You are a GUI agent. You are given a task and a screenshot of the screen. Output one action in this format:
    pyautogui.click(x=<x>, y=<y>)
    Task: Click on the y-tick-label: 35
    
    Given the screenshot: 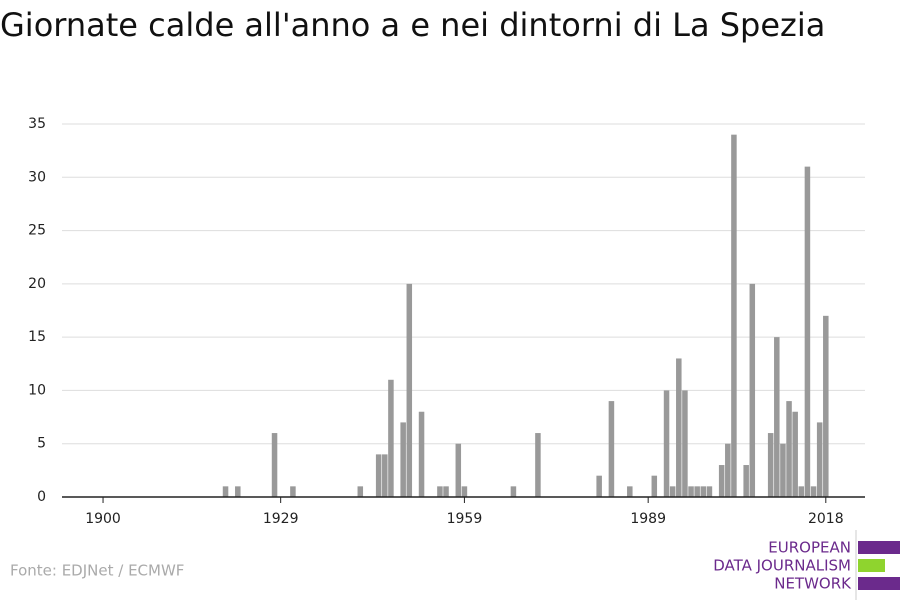 What is the action you would take?
    pyautogui.click(x=37, y=124)
    